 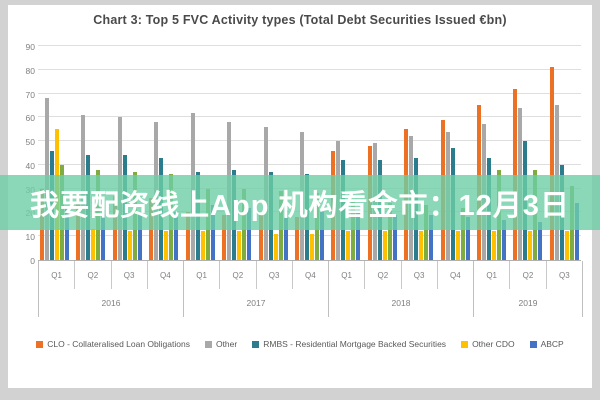 I want to click on x-year-label: 2019, so click(x=528, y=303).